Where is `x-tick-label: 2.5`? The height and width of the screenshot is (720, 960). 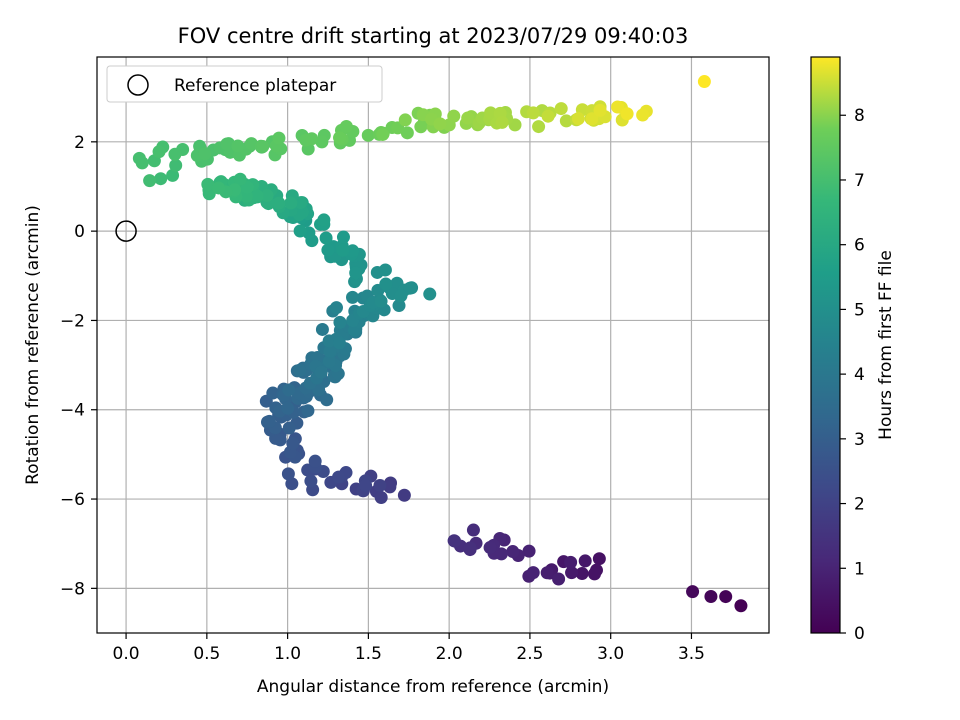
x-tick-label: 2.5 is located at coordinates (529, 654).